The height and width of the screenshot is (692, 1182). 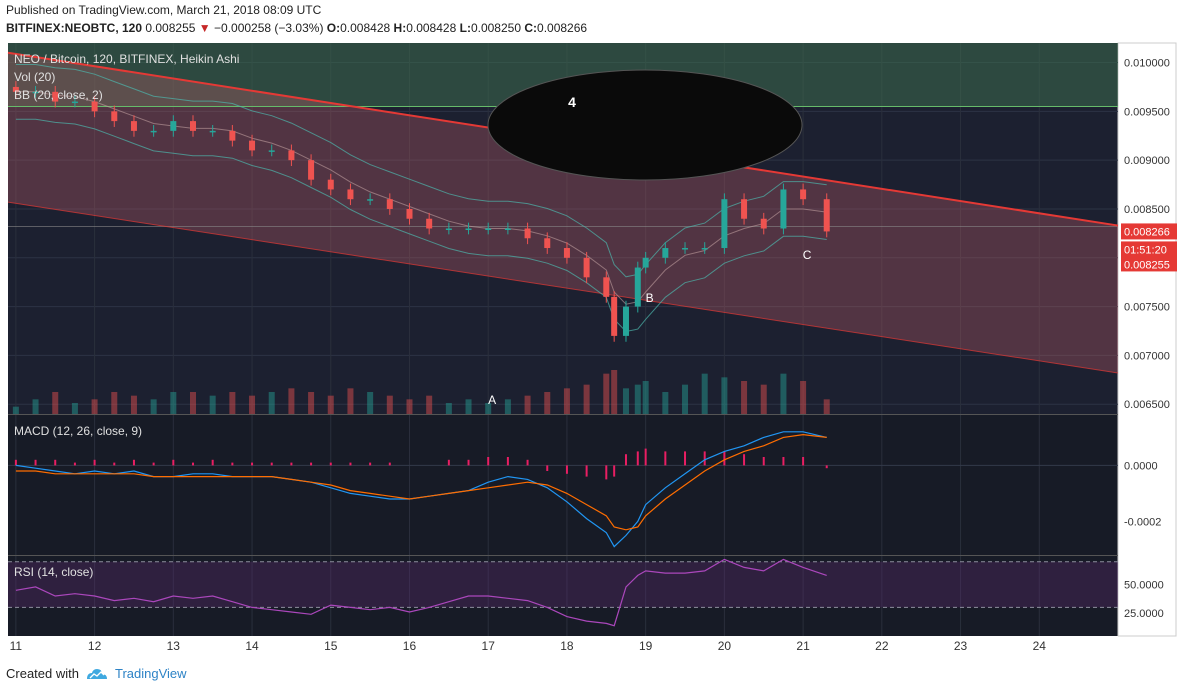 I want to click on time-tick-label: 24, so click(x=1040, y=646).